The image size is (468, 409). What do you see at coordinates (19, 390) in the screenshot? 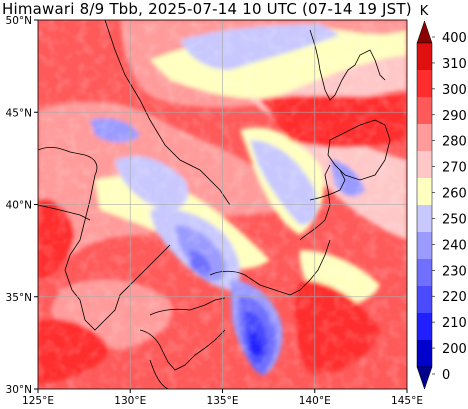
I see `lat-tick-label: 30°N` at bounding box center [19, 390].